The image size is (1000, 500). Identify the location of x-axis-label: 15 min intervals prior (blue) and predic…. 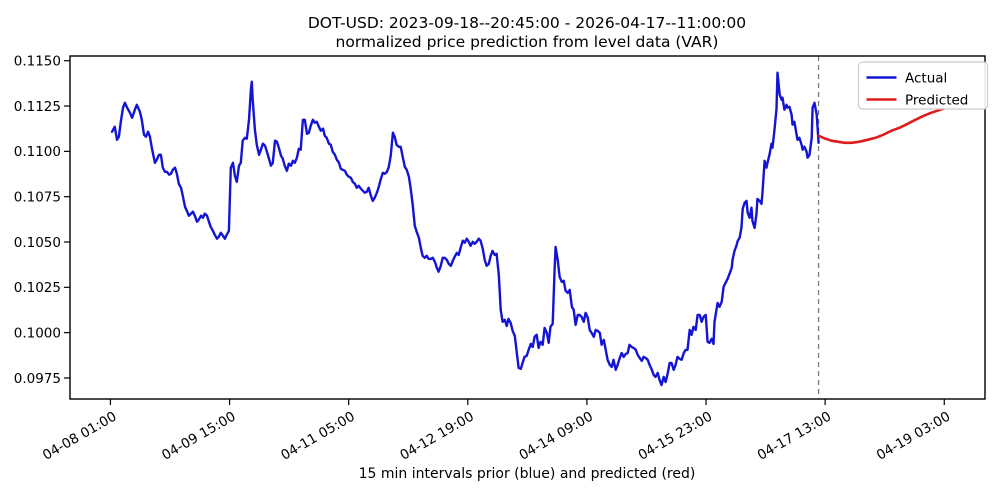
(527, 474).